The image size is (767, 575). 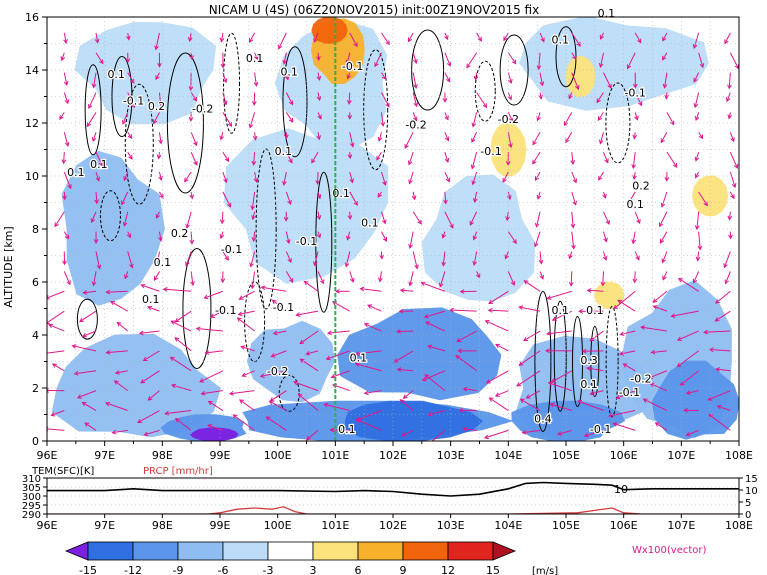 I want to click on contour-label-25: -0.1, so click(x=283, y=307).